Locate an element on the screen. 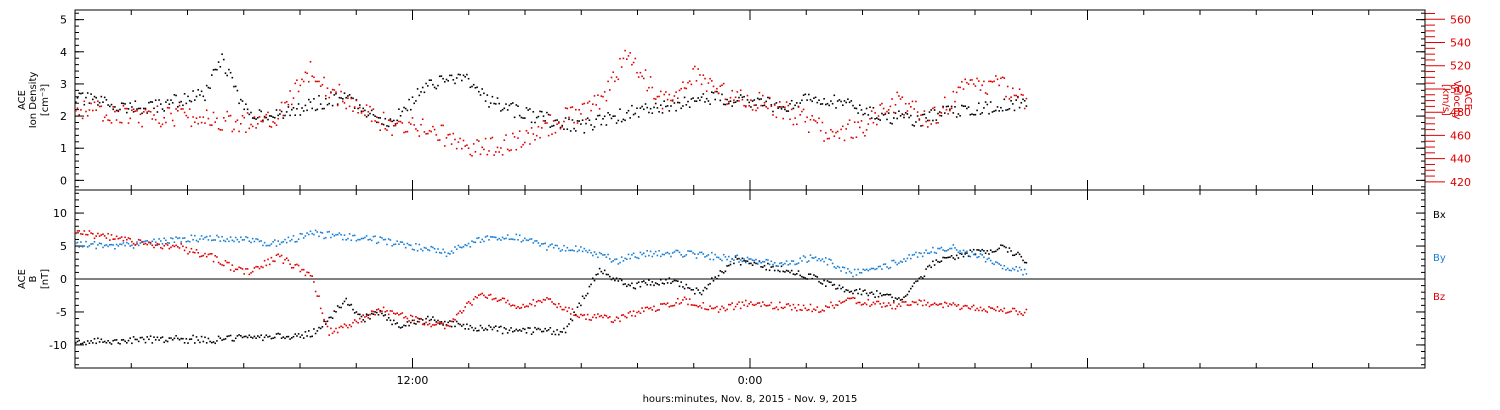 The image size is (1500, 410). shared-x-labels: 12:00 0:00 is located at coordinates (580, 380).